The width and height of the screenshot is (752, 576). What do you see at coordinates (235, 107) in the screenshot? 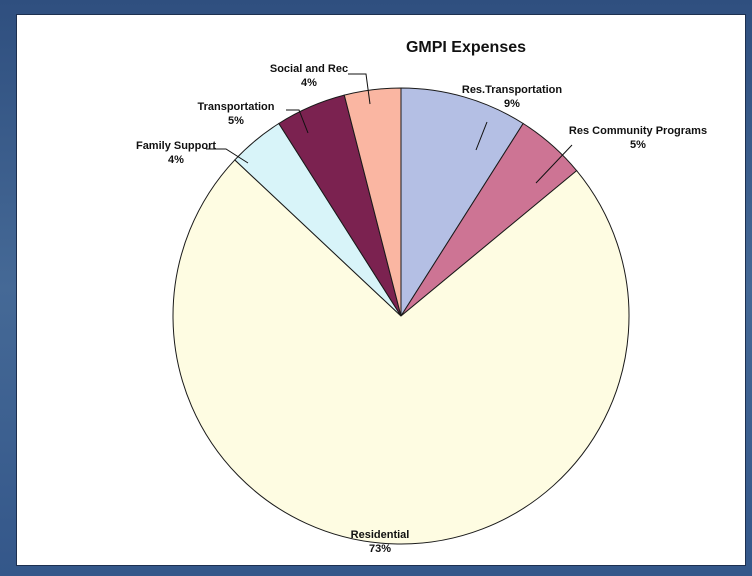
I see `slice-label: Transportation` at bounding box center [235, 107].